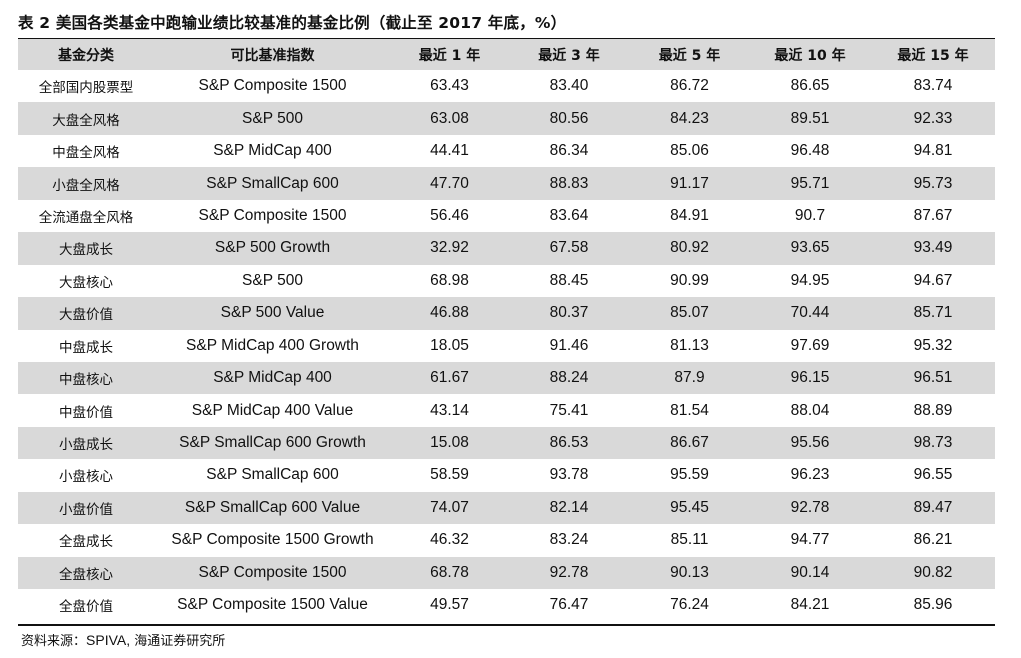  Describe the element at coordinates (933, 345) in the screenshot. I see `cell-value-15-year: 95.32` at that location.